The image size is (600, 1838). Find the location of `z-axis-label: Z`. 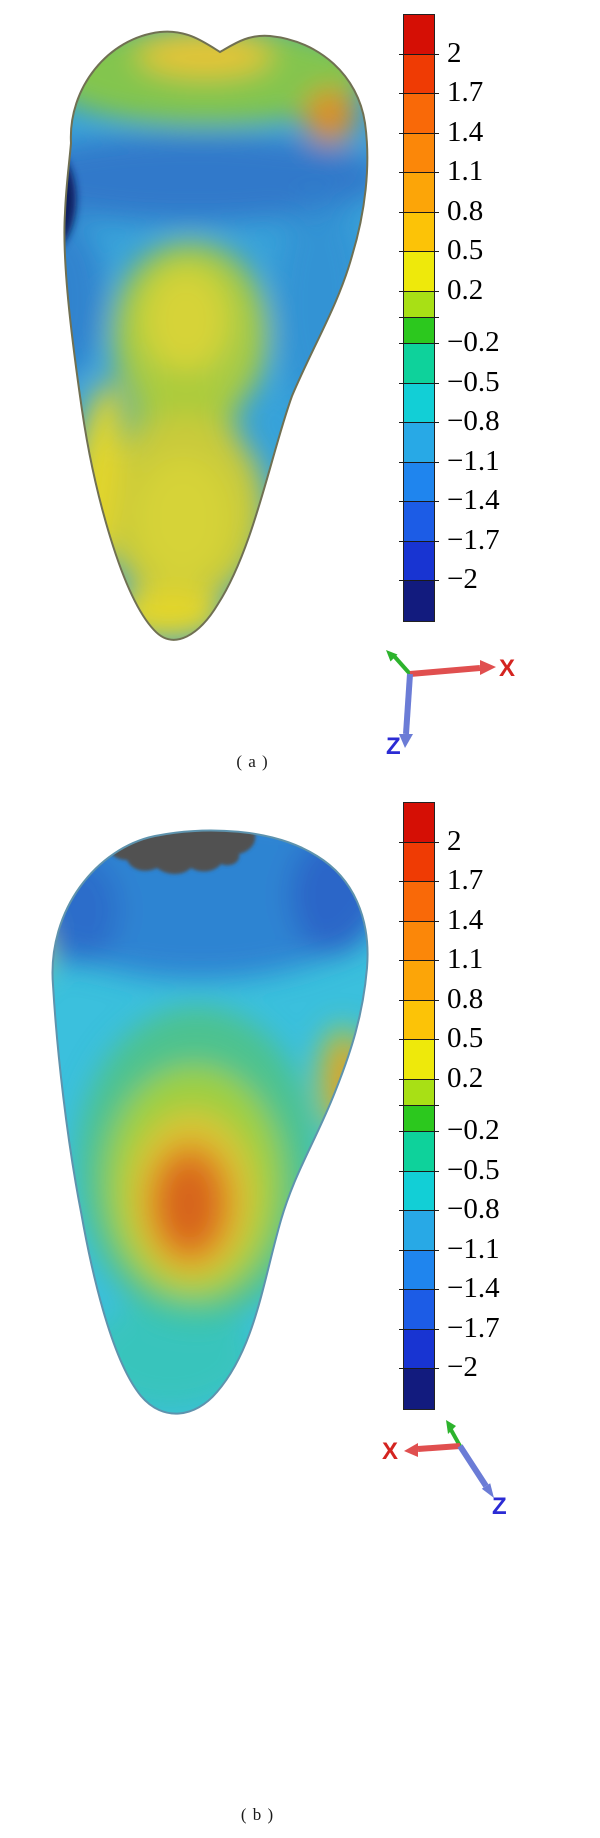

z-axis-label: Z is located at coordinates (393, 745).